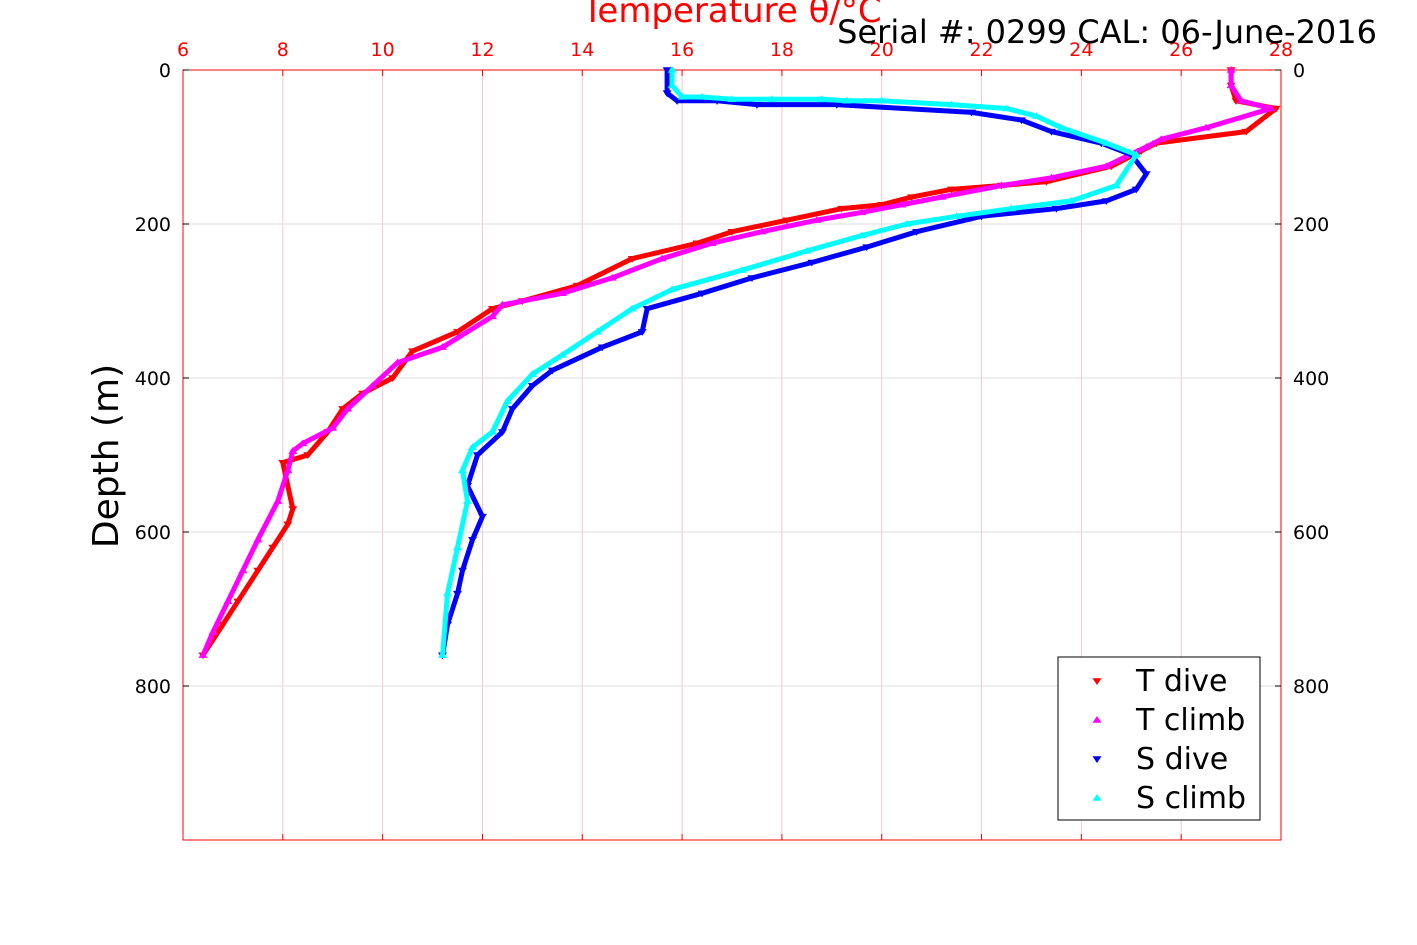 The height and width of the screenshot is (945, 1417). What do you see at coordinates (153, 533) in the screenshot?
I see `y-tick-label-left: 600` at bounding box center [153, 533].